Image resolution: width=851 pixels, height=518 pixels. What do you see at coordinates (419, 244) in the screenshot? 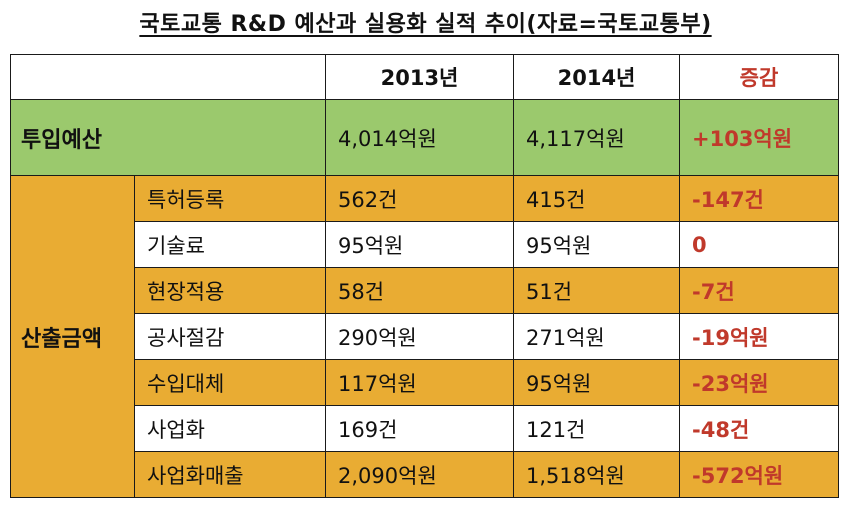
I see `row-2013: 95억원` at bounding box center [419, 244].